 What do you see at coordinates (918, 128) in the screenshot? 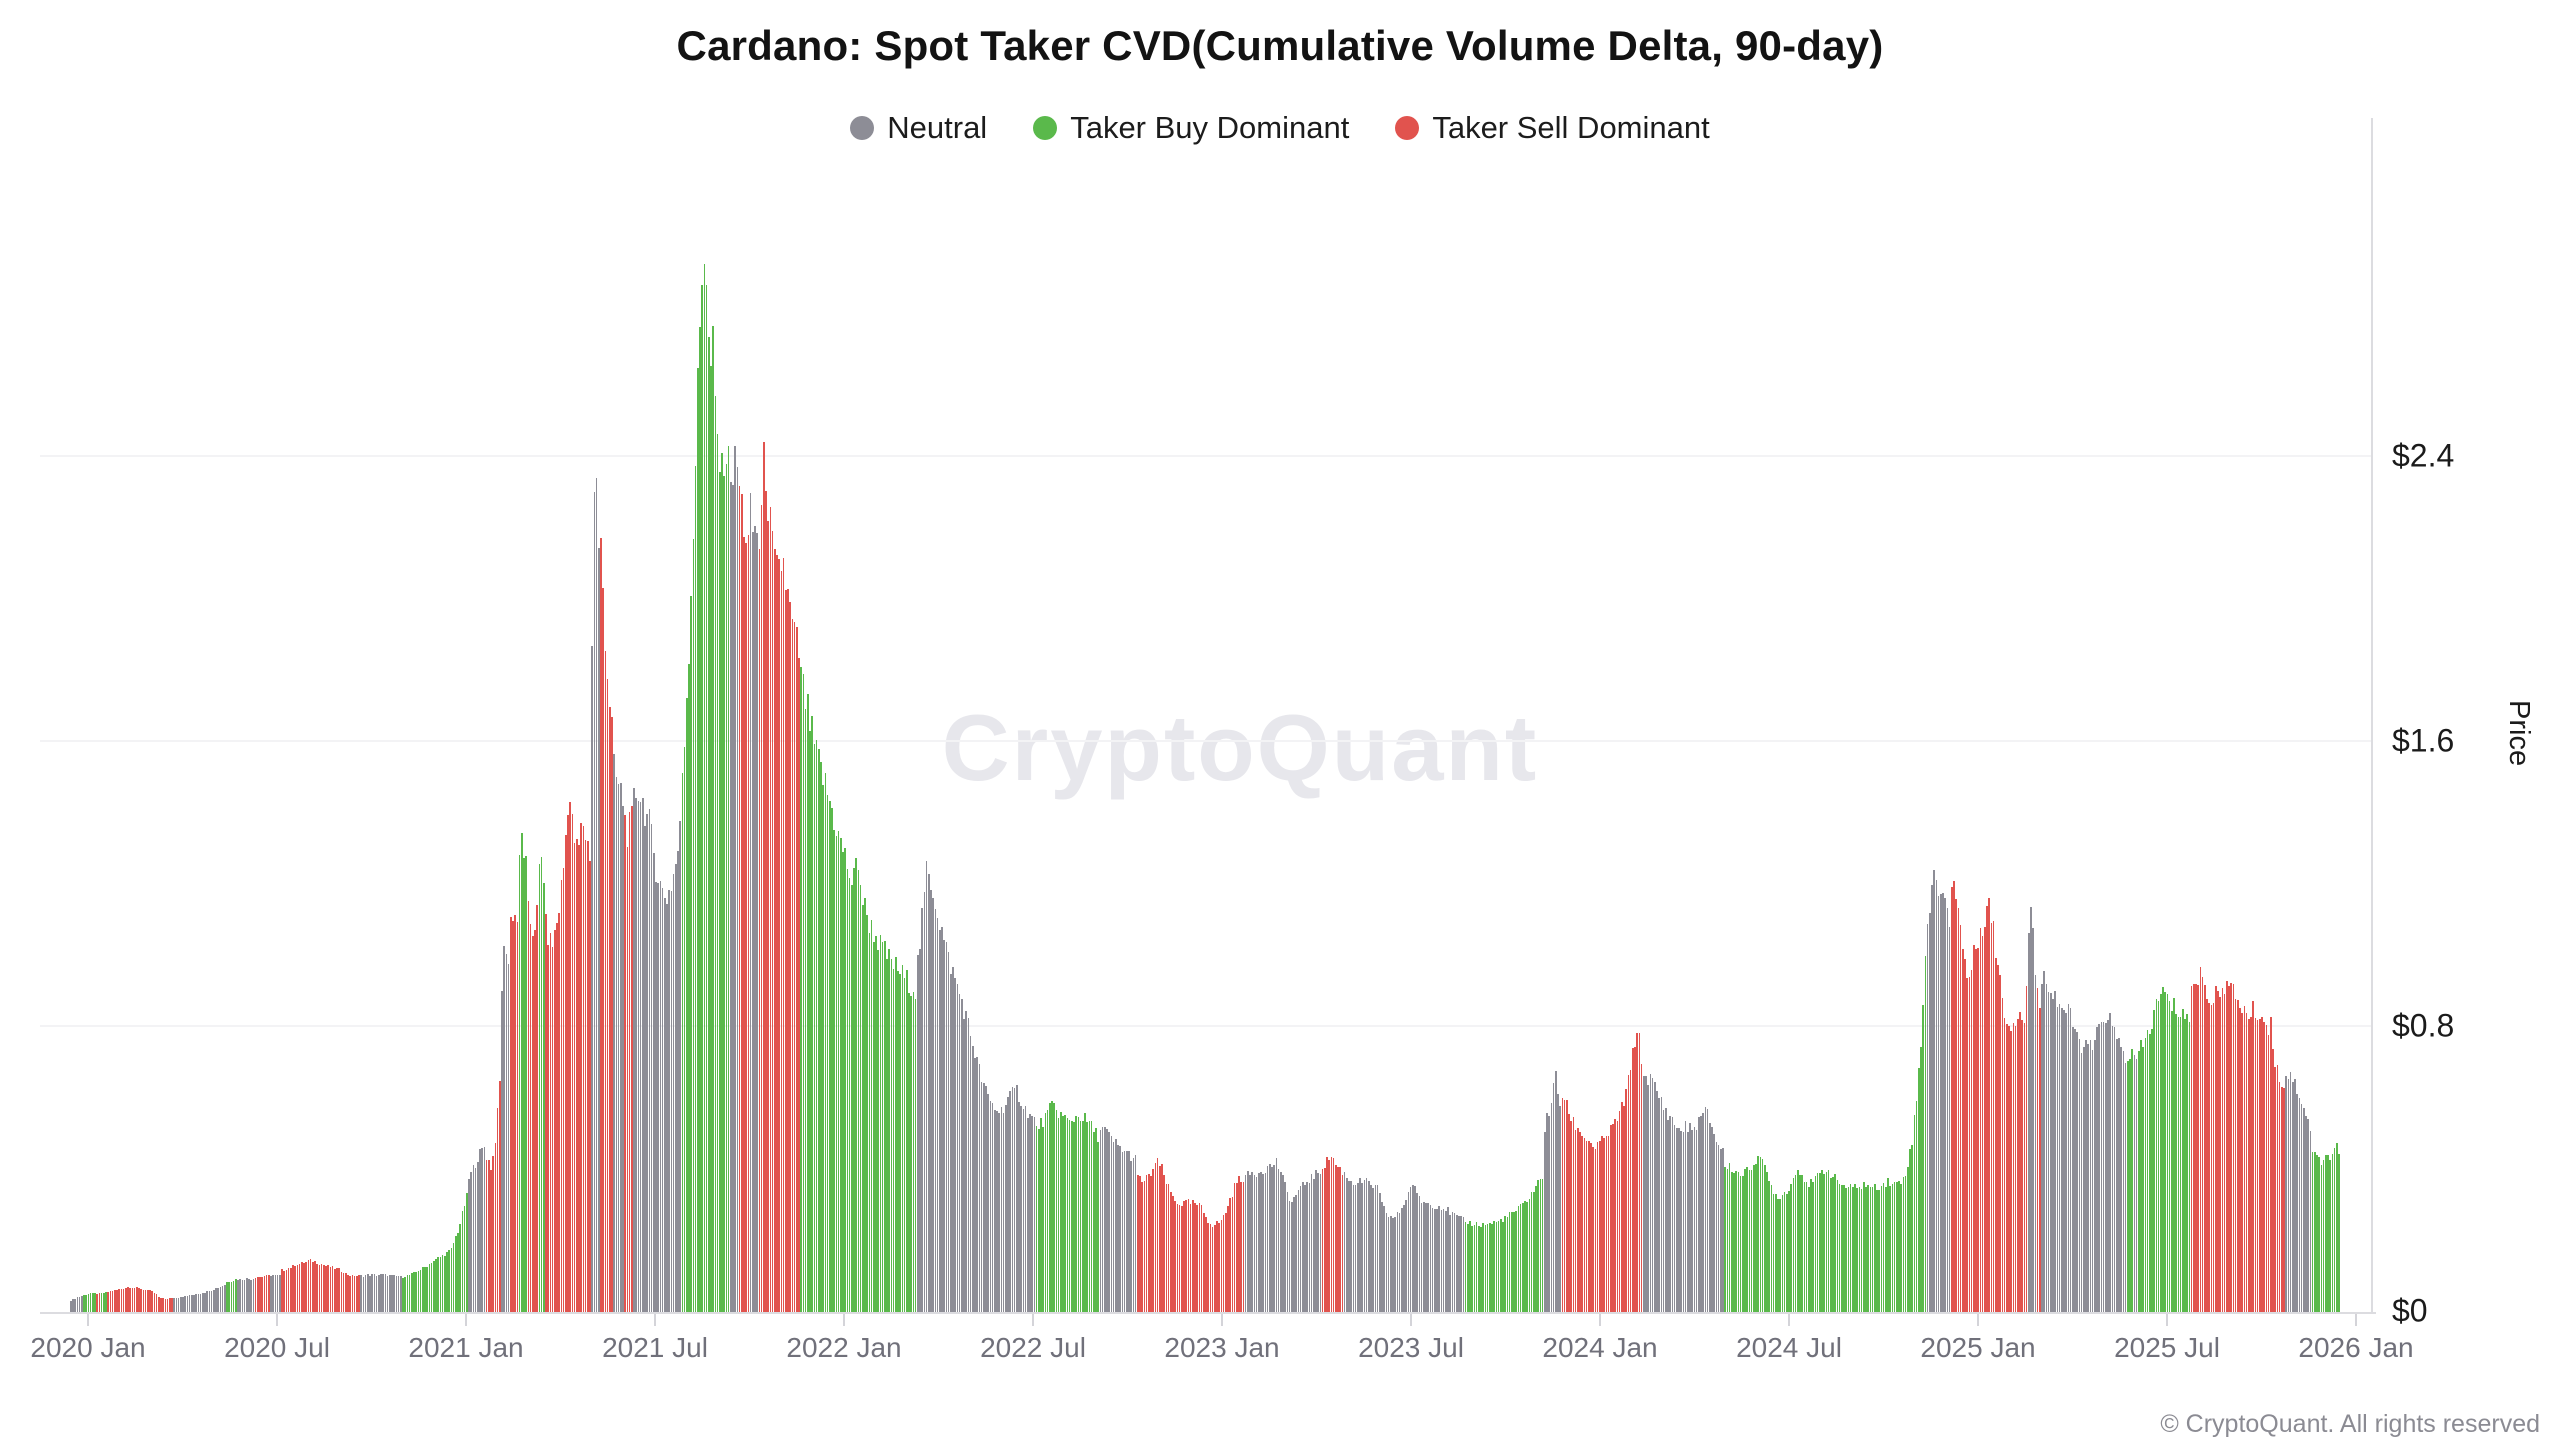
I see `legend-item-neutral: Neutral` at bounding box center [918, 128].